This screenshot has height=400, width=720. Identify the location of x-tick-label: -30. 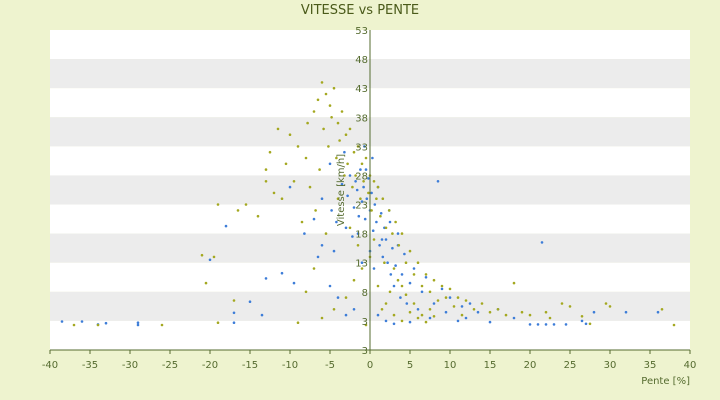
(130, 365).